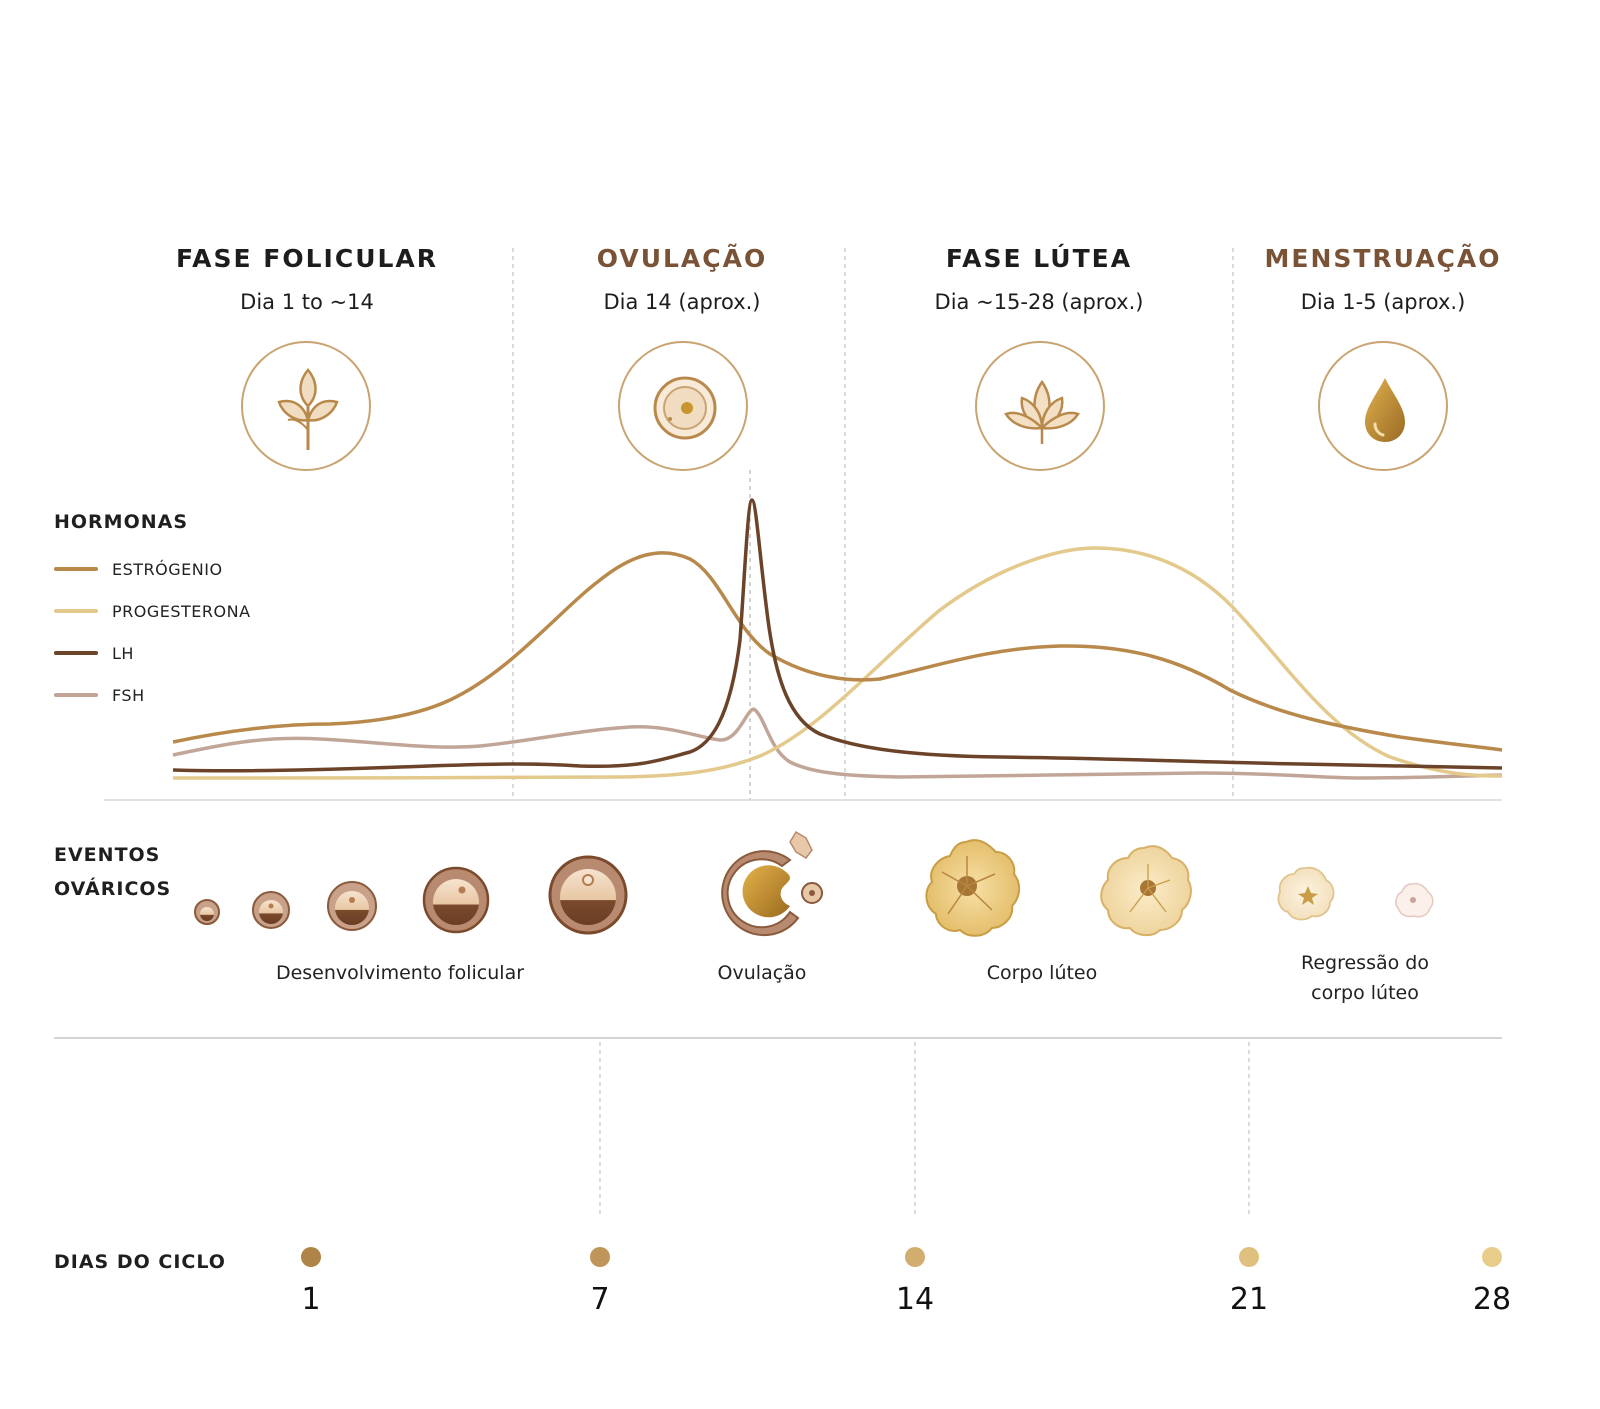 The height and width of the screenshot is (1409, 1600). Describe the element at coordinates (1365, 963) in the screenshot. I see `event-label-regressao-line1: Regressão do` at that location.